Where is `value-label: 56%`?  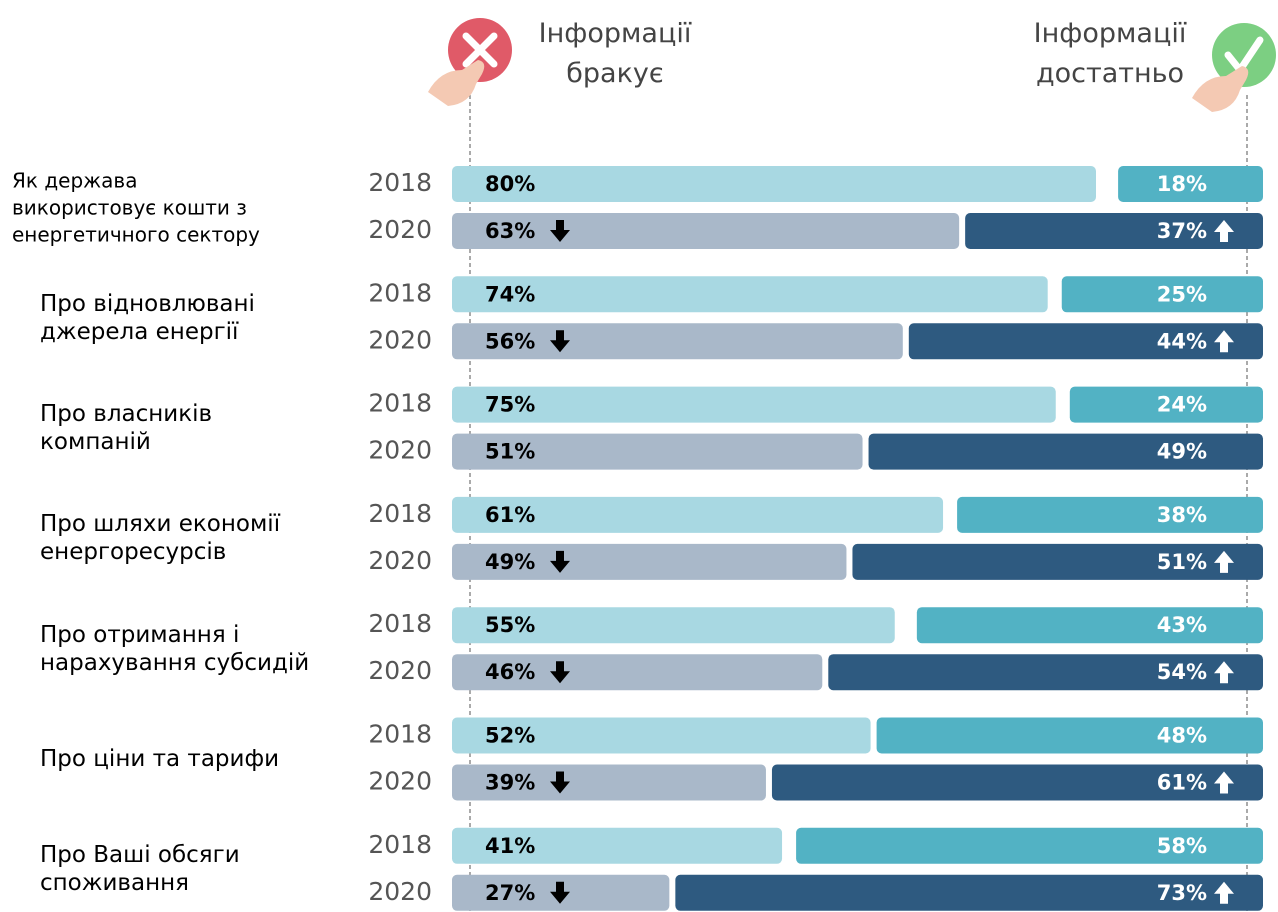 value-label: 56% is located at coordinates (510, 341).